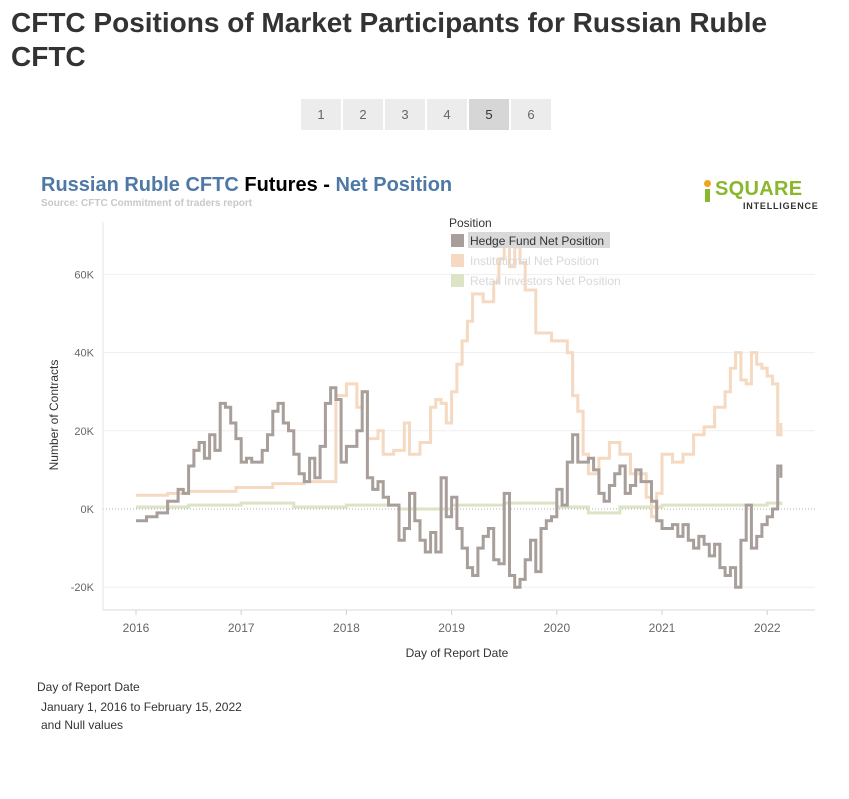  Describe the element at coordinates (457, 653) in the screenshot. I see `x-axis-title: Day of Report Date` at that location.